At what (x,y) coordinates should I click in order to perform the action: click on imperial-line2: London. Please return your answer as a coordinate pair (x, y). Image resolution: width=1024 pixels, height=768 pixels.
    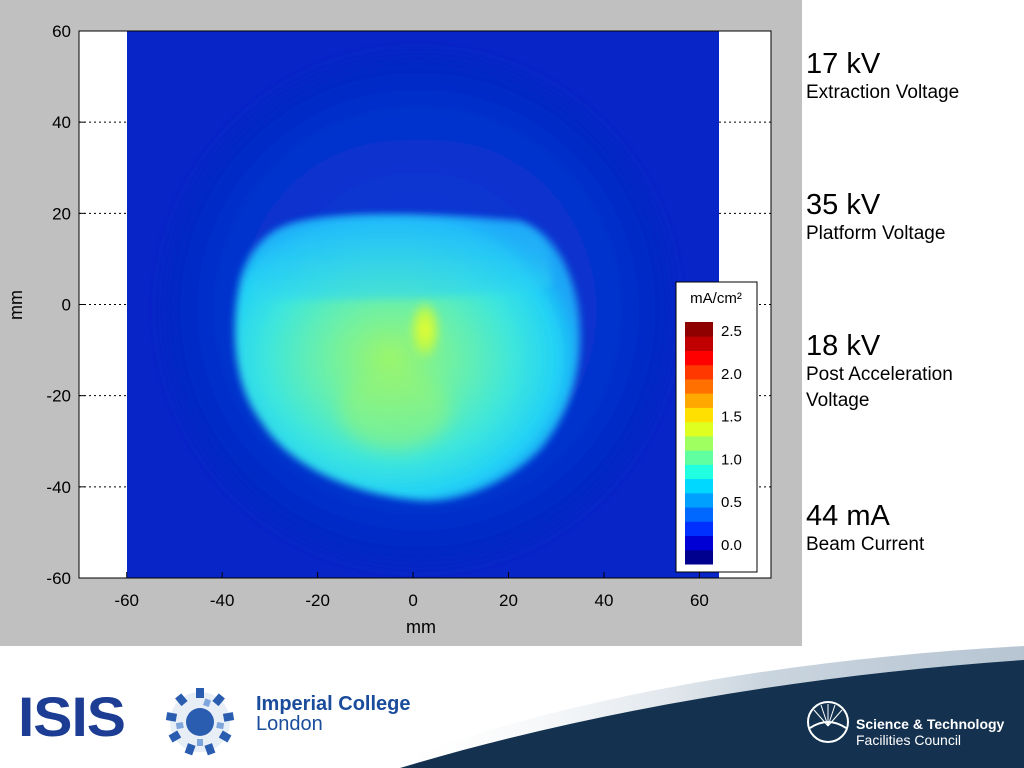
    Looking at the image, I should click on (289, 724).